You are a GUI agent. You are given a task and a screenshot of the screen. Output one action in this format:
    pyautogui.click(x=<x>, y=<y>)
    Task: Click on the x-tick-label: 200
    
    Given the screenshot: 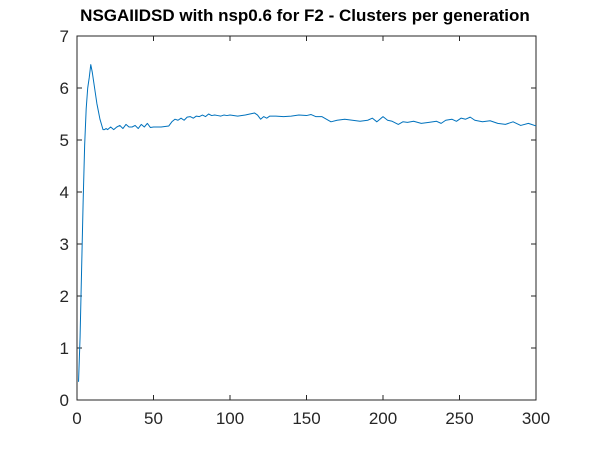 What is the action you would take?
    pyautogui.click(x=383, y=418)
    